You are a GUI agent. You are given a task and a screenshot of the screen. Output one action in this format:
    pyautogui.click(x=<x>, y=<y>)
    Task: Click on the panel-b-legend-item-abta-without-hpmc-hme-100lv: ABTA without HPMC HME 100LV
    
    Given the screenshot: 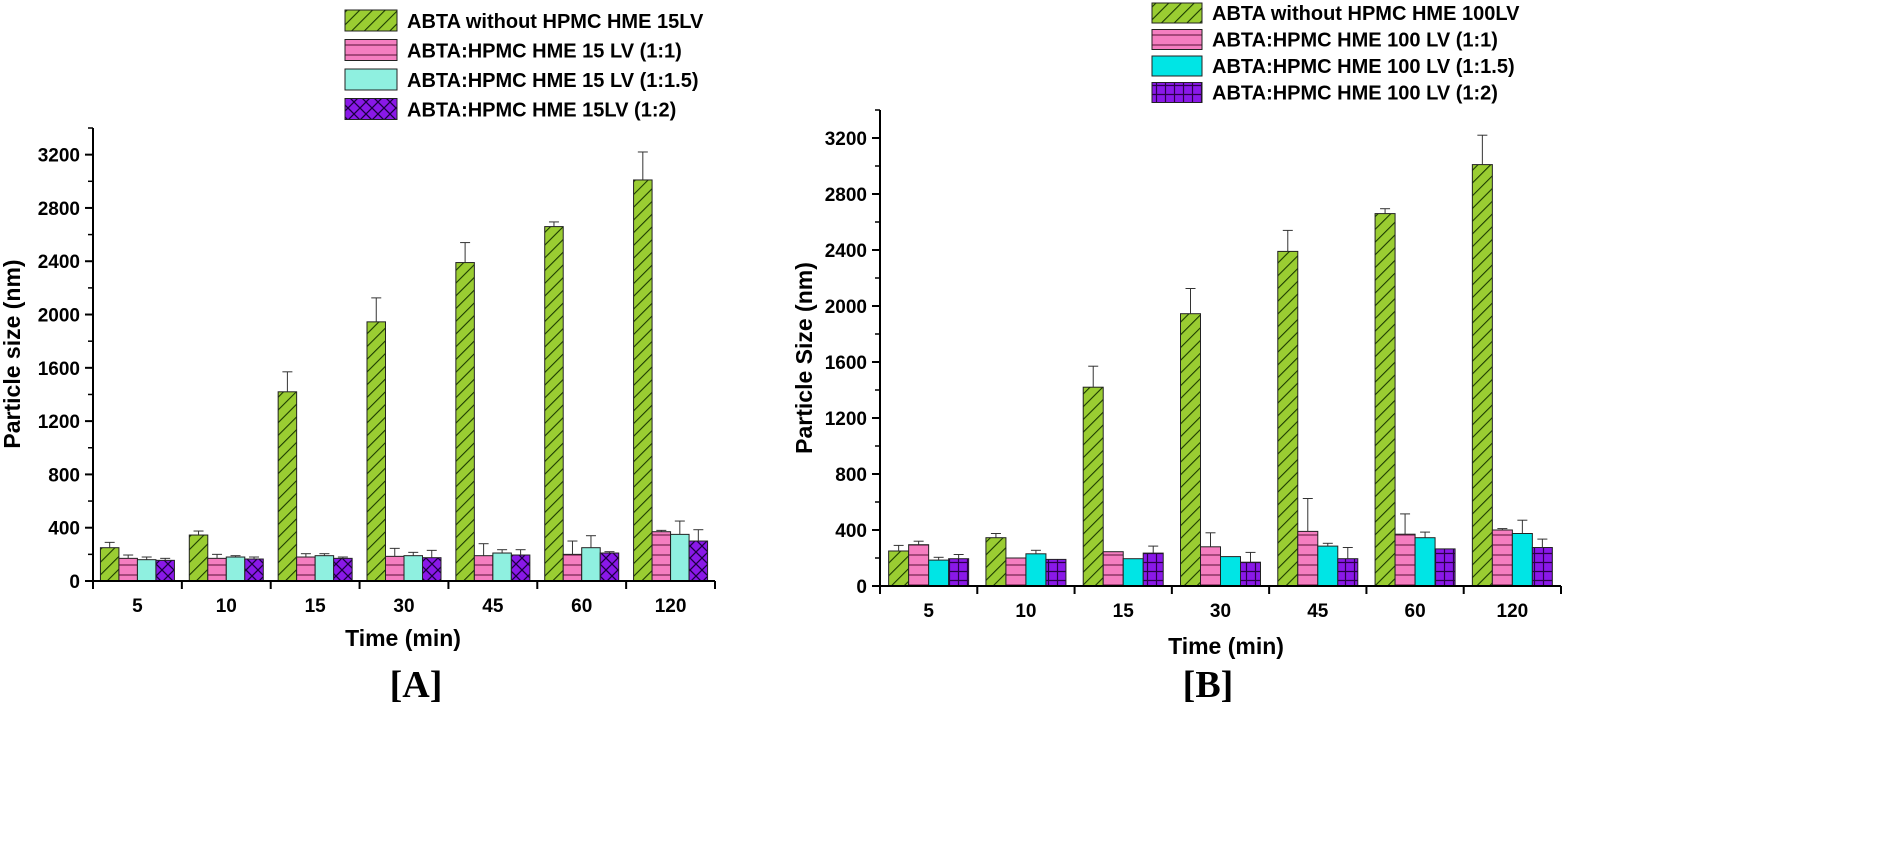 What is the action you would take?
    pyautogui.click(x=1335, y=13)
    